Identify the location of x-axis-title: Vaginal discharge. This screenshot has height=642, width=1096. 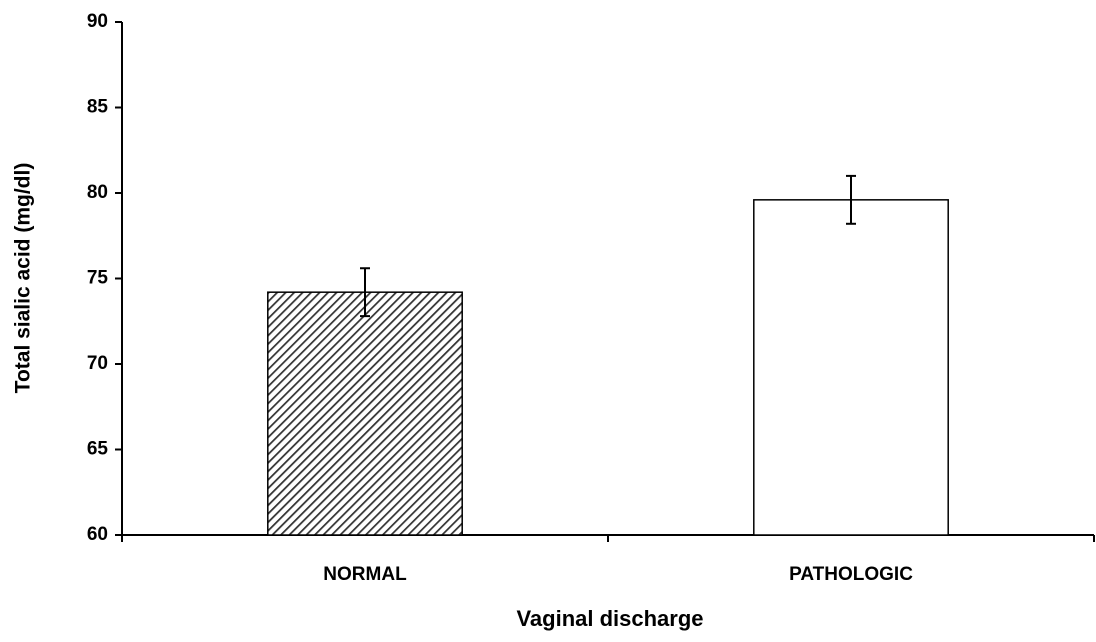
(609, 618).